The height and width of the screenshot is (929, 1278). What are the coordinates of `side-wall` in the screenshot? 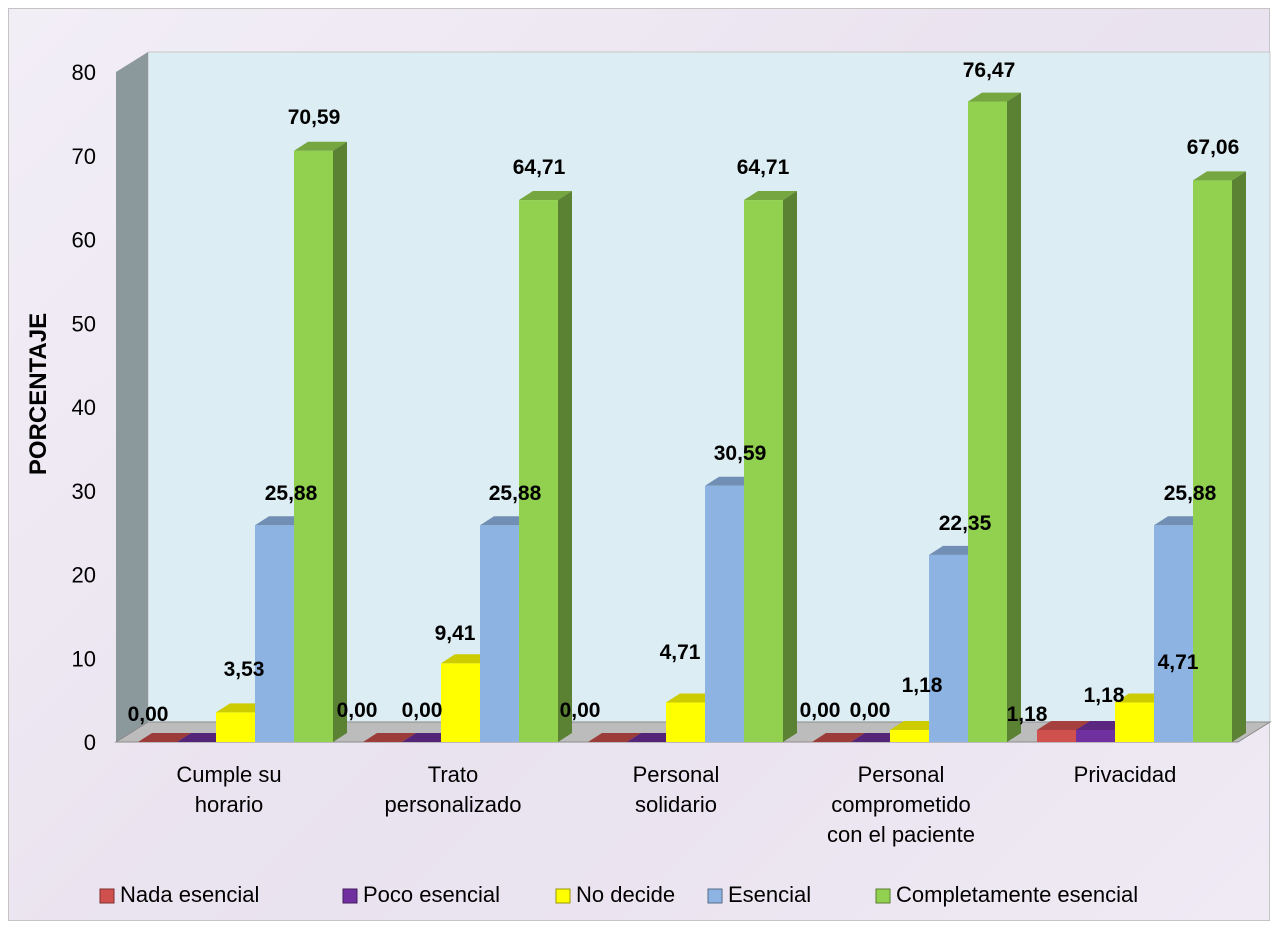 It's located at (132, 397).